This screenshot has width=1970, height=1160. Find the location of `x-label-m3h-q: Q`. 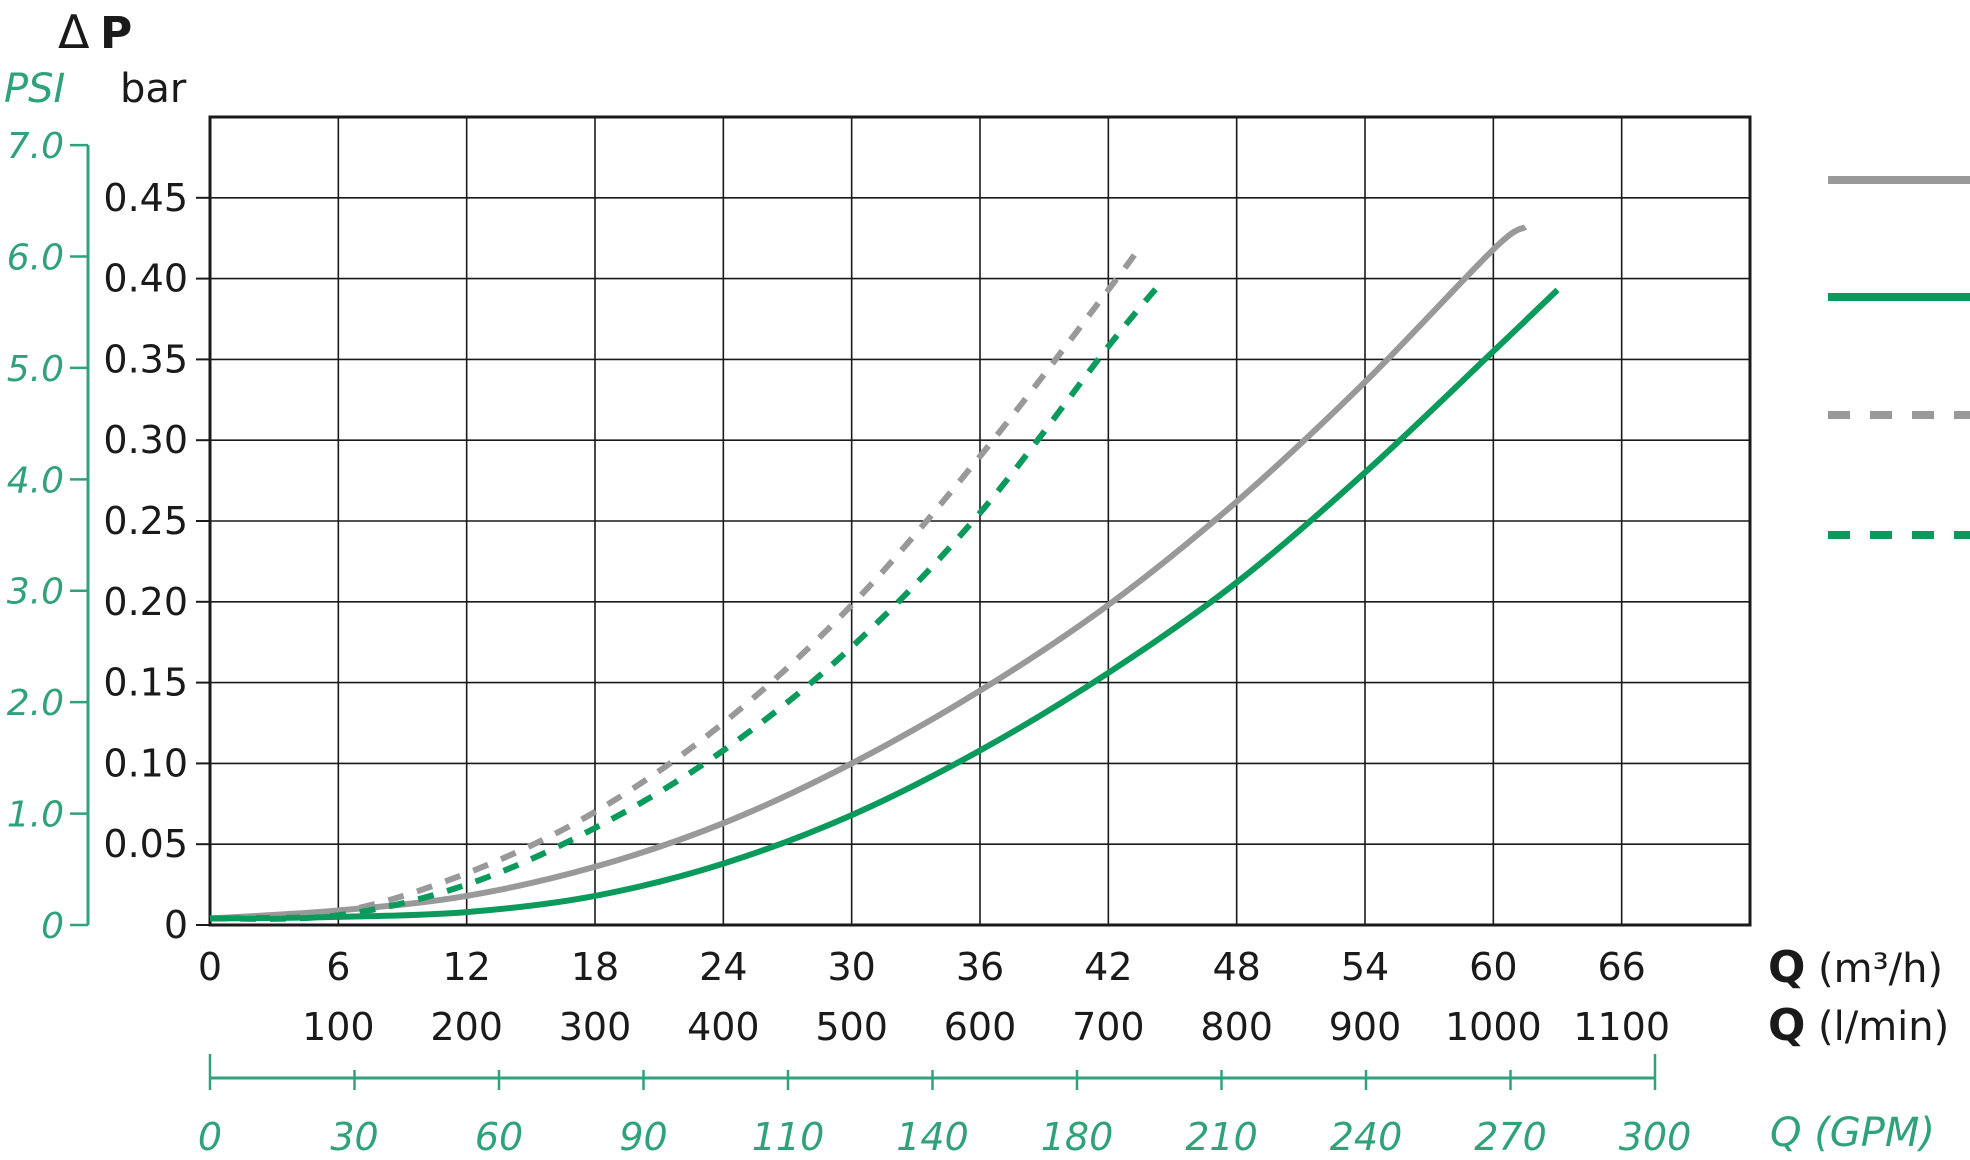

x-label-m3h-q: Q is located at coordinates (1786, 967).